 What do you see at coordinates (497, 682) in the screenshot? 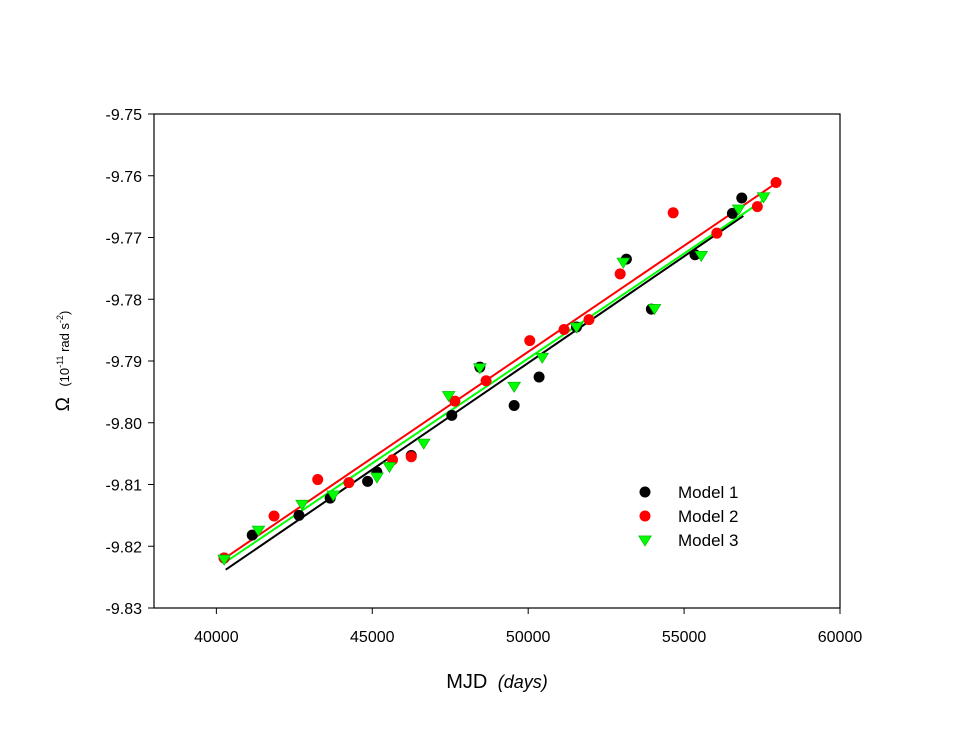
I see `x-axis-label: MJD (days)` at bounding box center [497, 682].